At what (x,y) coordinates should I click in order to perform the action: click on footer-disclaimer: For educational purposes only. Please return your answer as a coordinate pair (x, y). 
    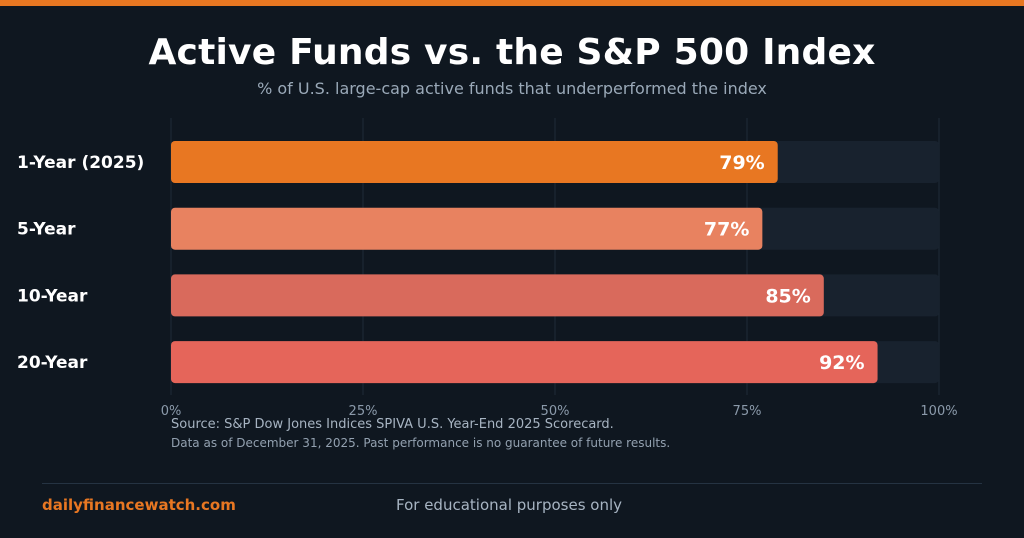
    Looking at the image, I should click on (509, 505).